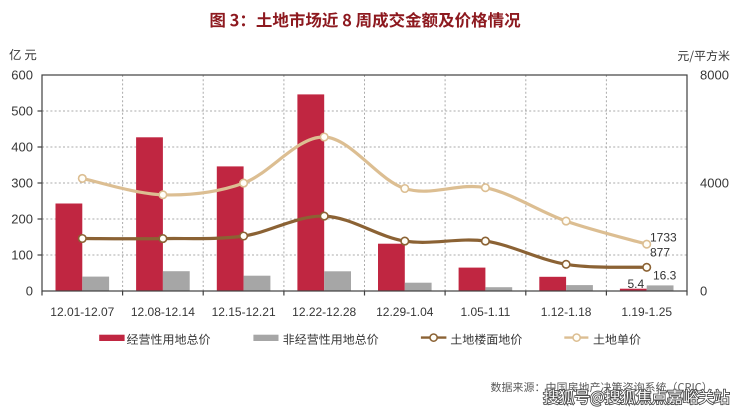 Image resolution: width=740 pixels, height=413 pixels. What do you see at coordinates (665, 276) in the screenshot?
I see `svg-text: 16.3` at bounding box center [665, 276].